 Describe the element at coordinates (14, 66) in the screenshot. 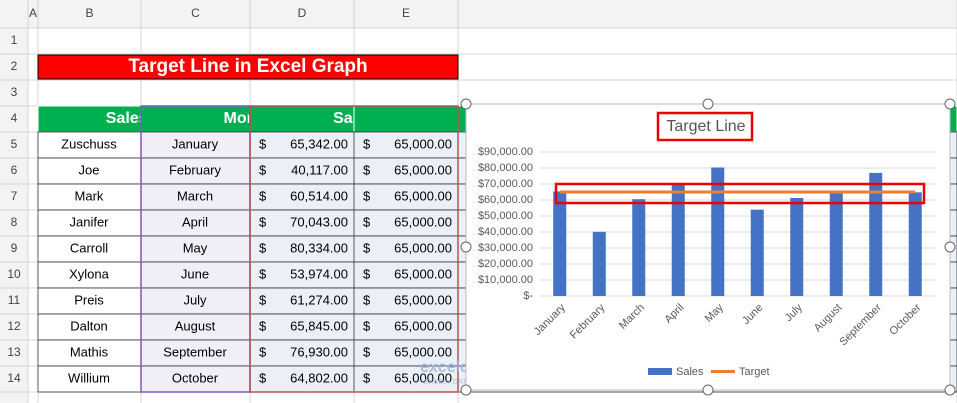

I see `row-header: 2` at that location.